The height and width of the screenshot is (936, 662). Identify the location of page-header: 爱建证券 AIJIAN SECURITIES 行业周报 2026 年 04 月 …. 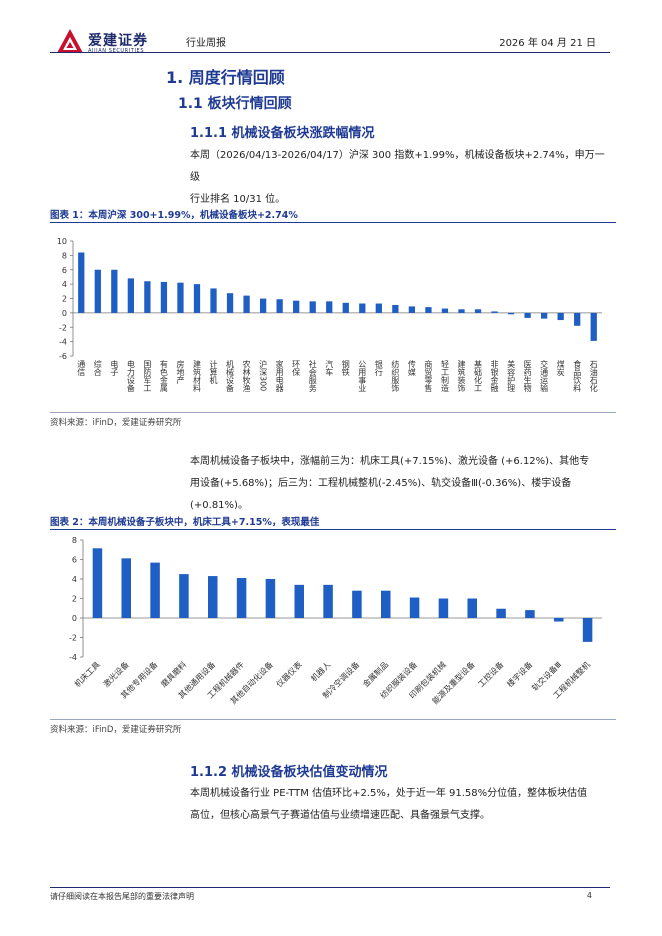
(331, 30).